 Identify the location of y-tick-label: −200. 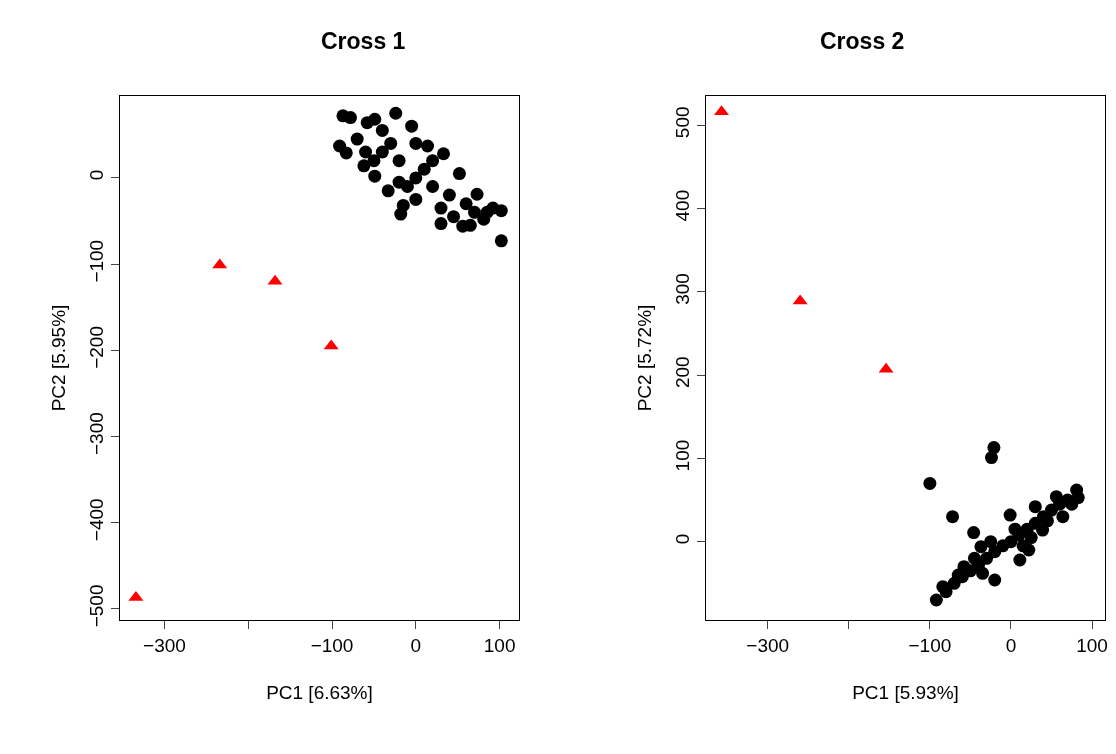
(97, 347).